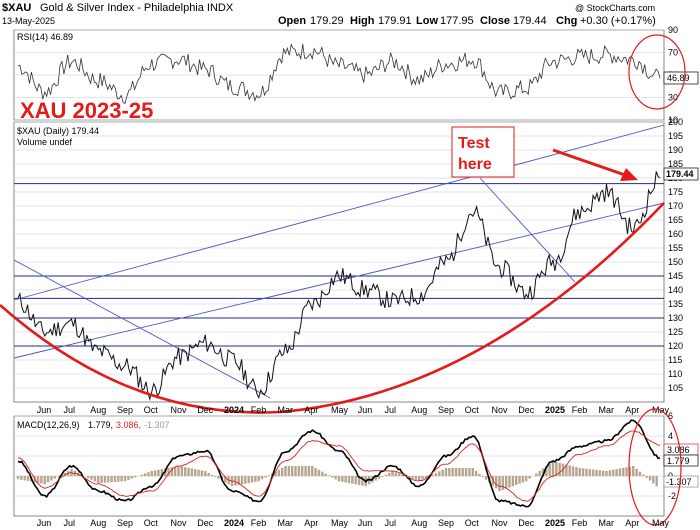  I want to click on x-month-label: Jul, so click(391, 410).